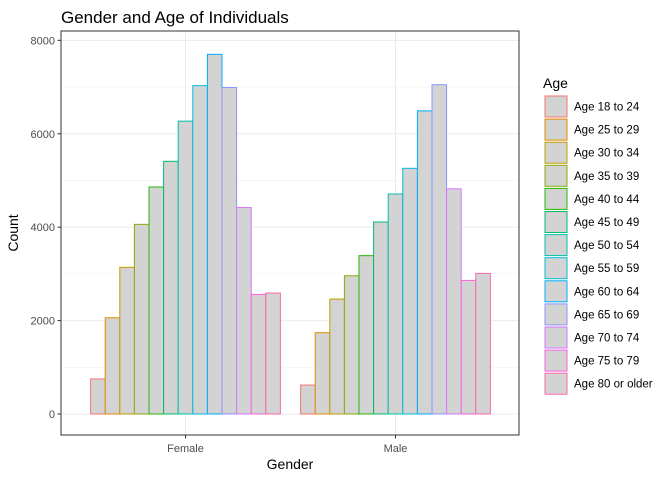  I want to click on legend-label: Age 75 to 79, so click(606, 362).